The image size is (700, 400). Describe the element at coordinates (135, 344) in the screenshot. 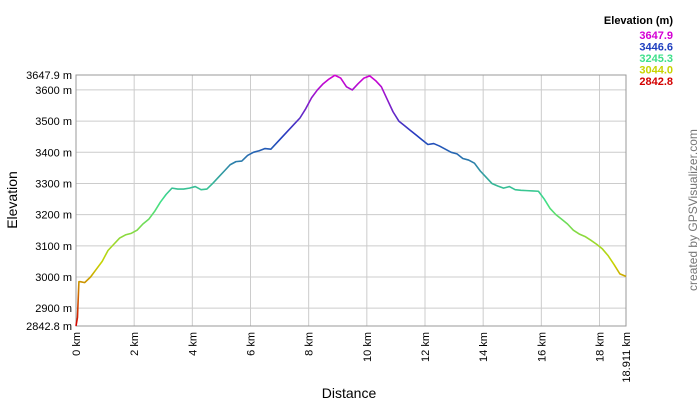

I see `x-tick-label: 2 km` at that location.